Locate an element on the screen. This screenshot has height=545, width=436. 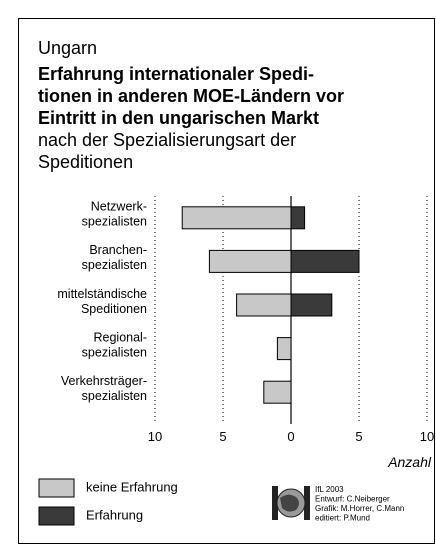
y-tick-label: Speditionen is located at coordinates (114, 309).